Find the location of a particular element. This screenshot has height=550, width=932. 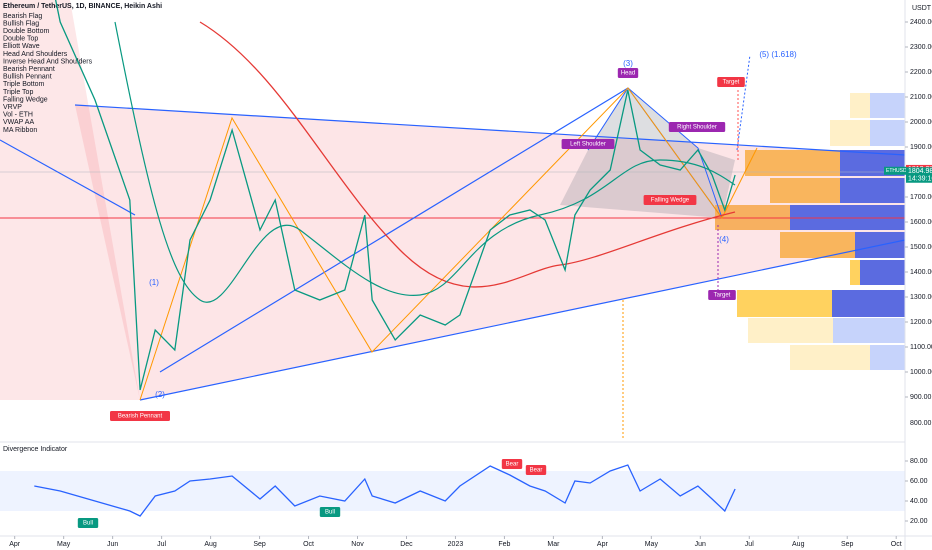

countdown-tag is located at coordinates (919, 178).